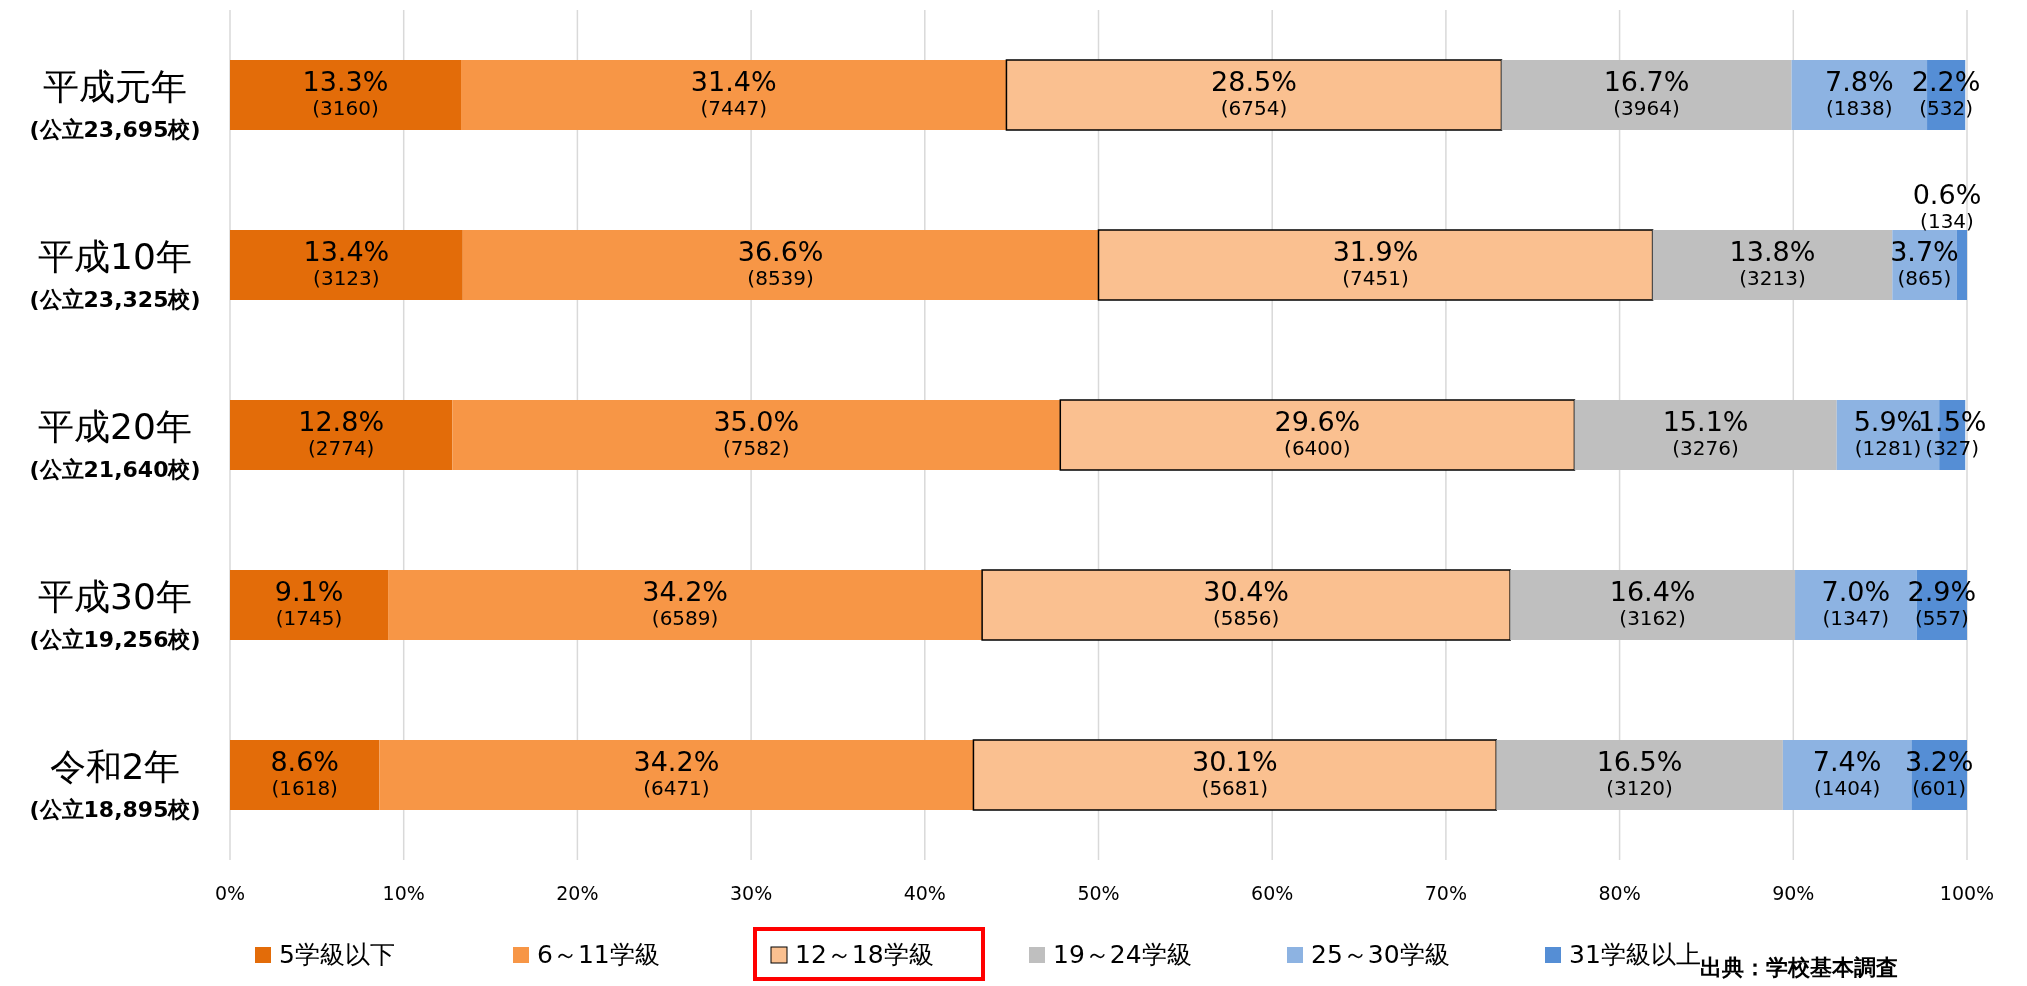 This screenshot has width=2027, height=986. I want to click on data-label: 35.0% (7582), so click(756, 433).